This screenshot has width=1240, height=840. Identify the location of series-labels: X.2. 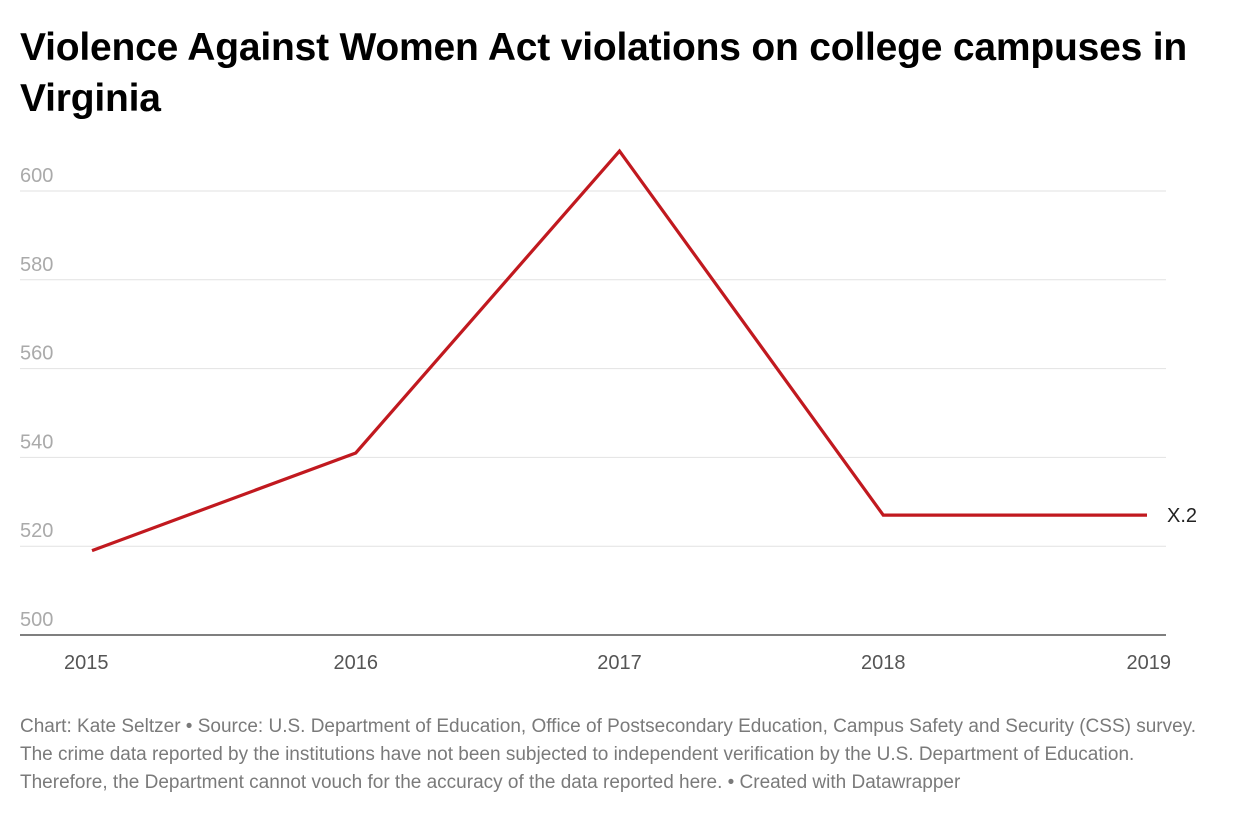
(1182, 516).